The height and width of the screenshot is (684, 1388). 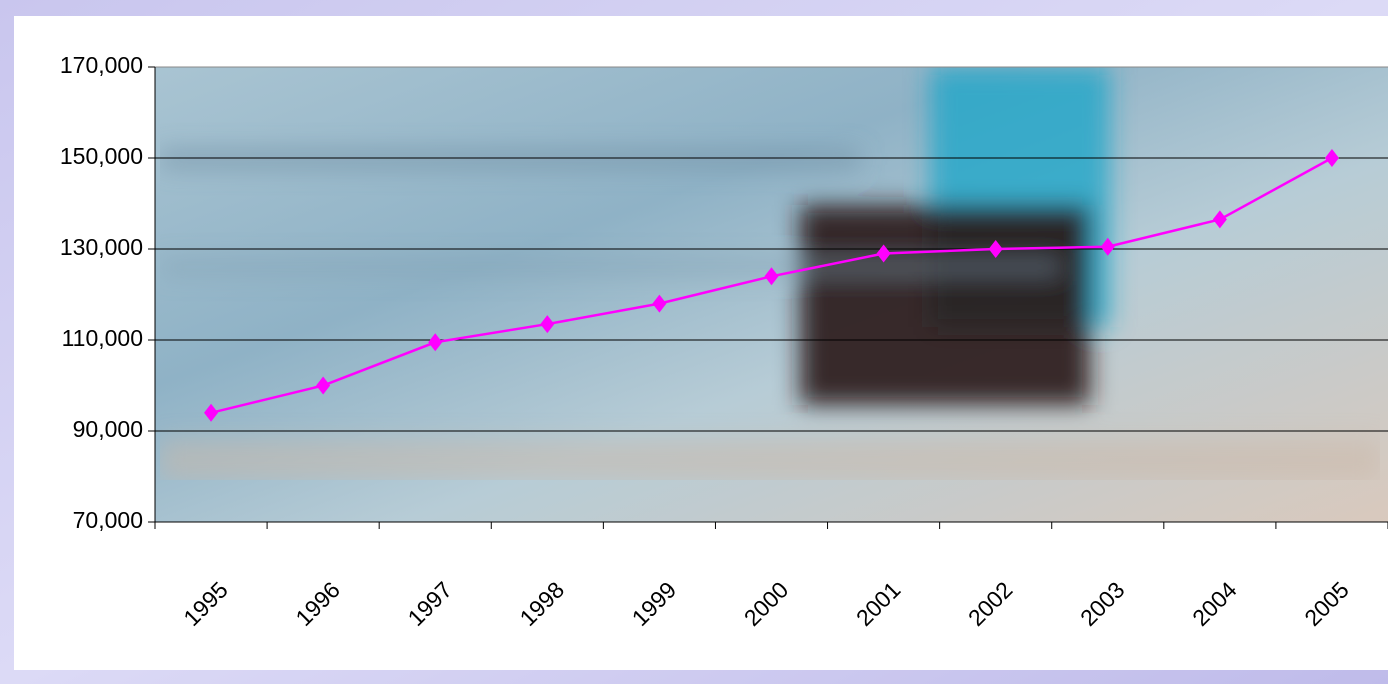 I want to click on y-tick-label: 170,000, so click(x=101, y=65).